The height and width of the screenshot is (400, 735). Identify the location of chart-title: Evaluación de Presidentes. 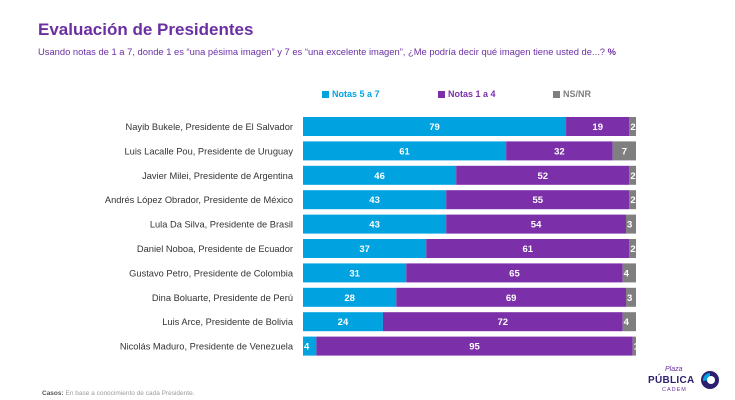
(146, 29).